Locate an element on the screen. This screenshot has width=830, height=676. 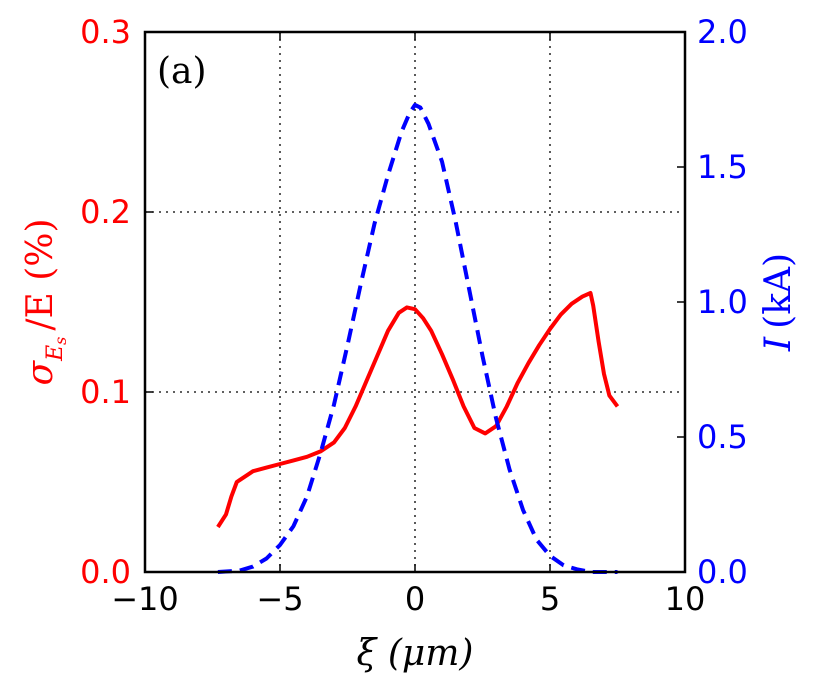
y-left-tick-label: 0.1 is located at coordinates (105, 392).